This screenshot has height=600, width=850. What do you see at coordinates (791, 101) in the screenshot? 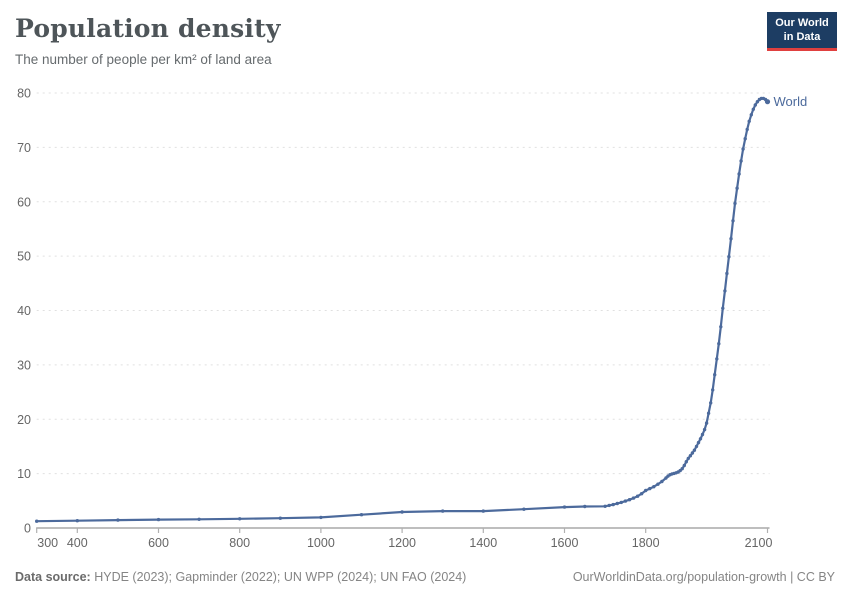
I see `world-entity-label: World` at bounding box center [791, 101].